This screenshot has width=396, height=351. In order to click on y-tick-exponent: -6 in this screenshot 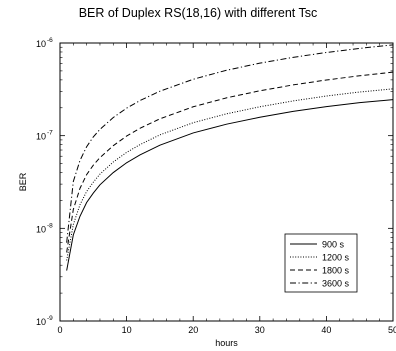, I will do `click(50, 40)`.